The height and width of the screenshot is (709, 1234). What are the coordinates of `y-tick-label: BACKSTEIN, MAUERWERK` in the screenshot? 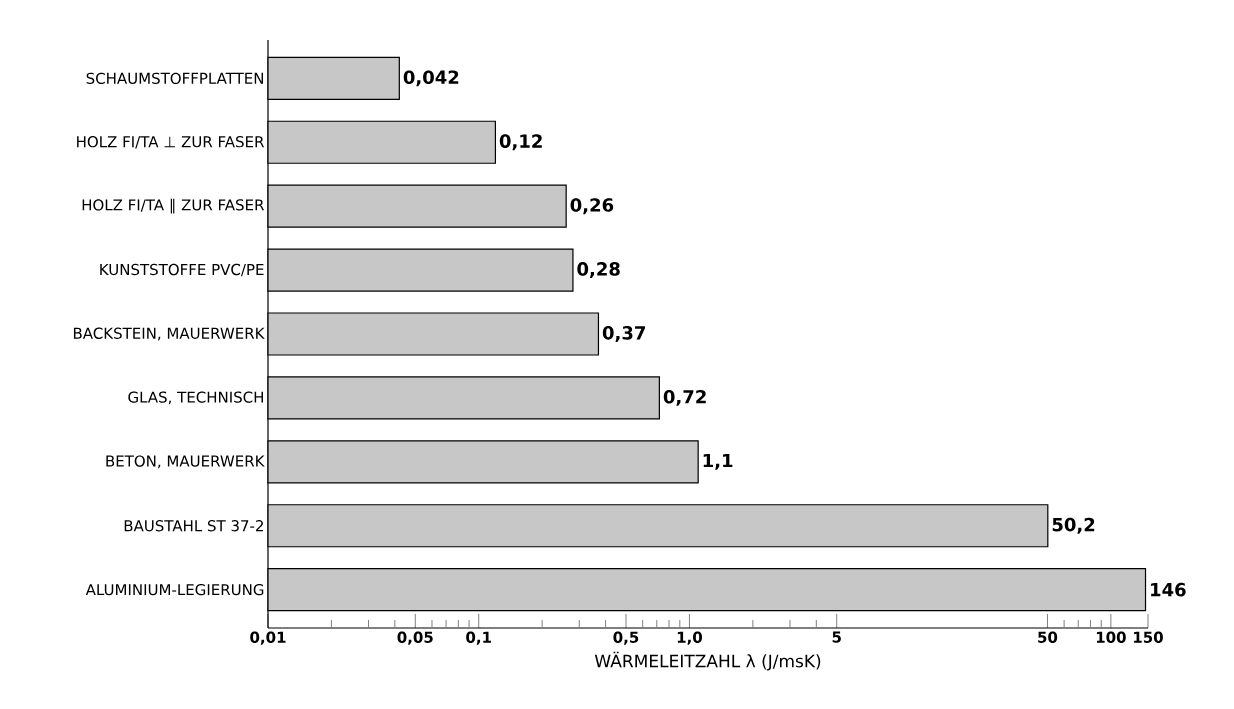 It's located at (169, 334).